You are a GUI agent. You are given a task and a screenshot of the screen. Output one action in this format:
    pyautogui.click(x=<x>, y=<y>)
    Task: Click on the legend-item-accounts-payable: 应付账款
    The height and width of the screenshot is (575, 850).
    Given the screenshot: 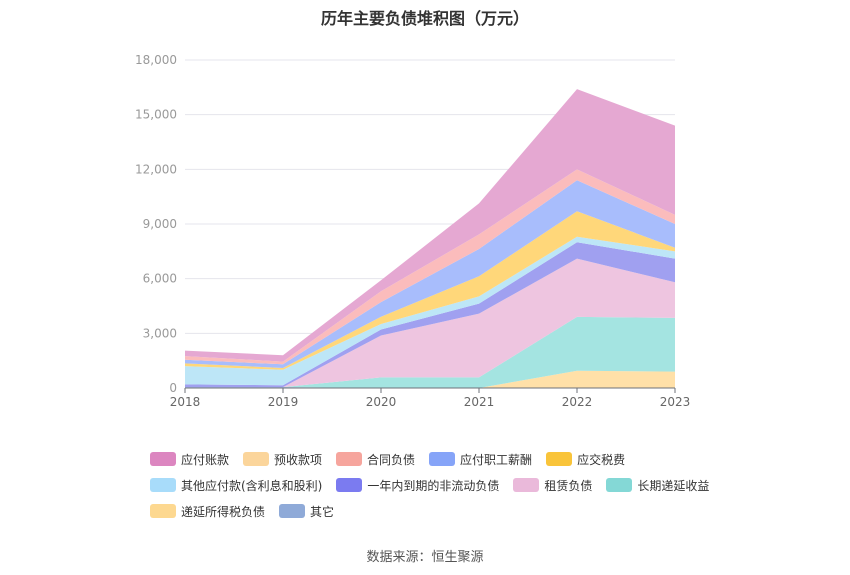 What is the action you would take?
    pyautogui.click(x=189, y=459)
    